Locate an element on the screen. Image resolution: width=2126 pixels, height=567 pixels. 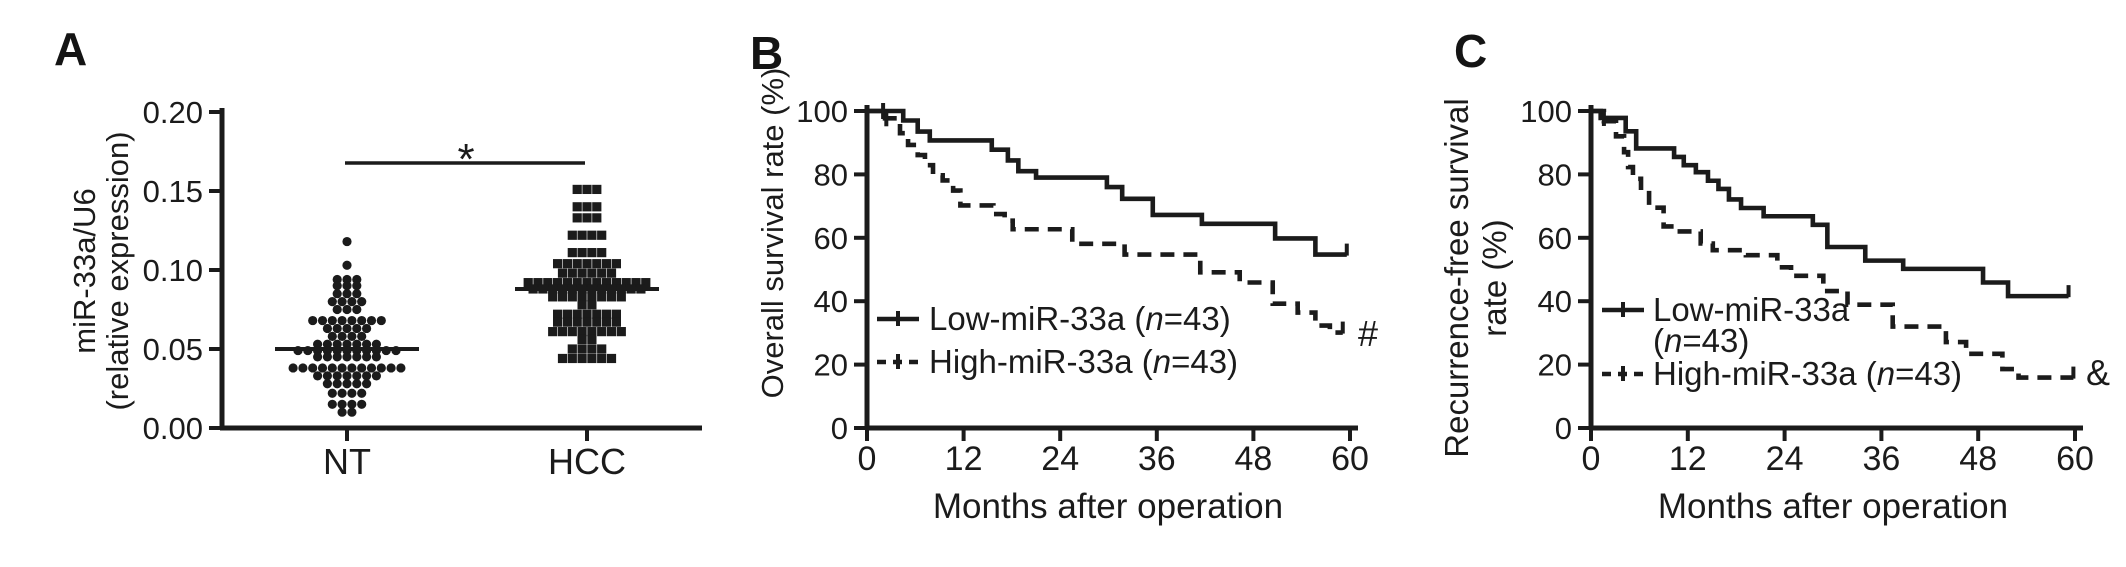
legend: Low-miR-33a(n=43)High-miR-33a (n=43) is located at coordinates (1782, 341).